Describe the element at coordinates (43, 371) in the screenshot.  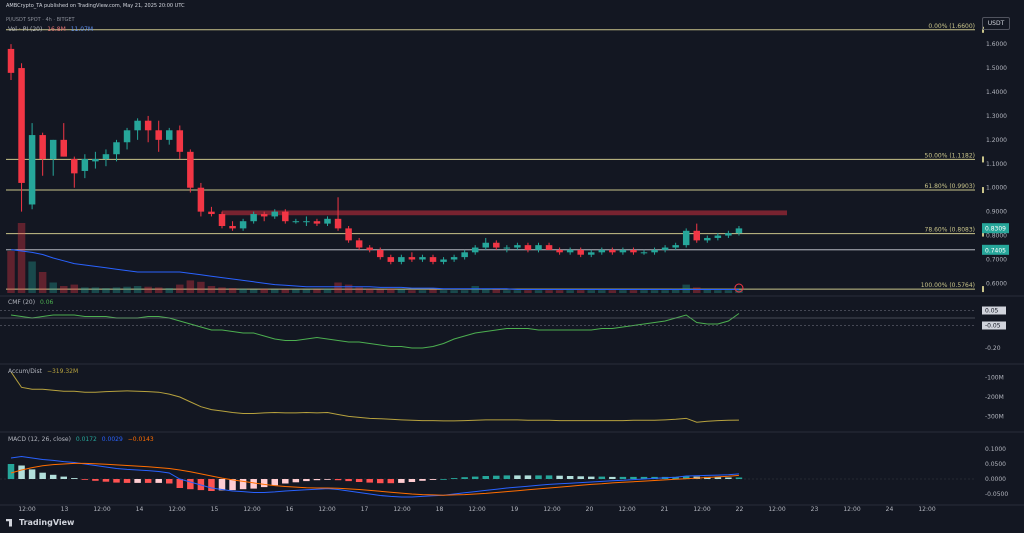
I see `accum-legend: Accum/Dist −319.32M` at that location.